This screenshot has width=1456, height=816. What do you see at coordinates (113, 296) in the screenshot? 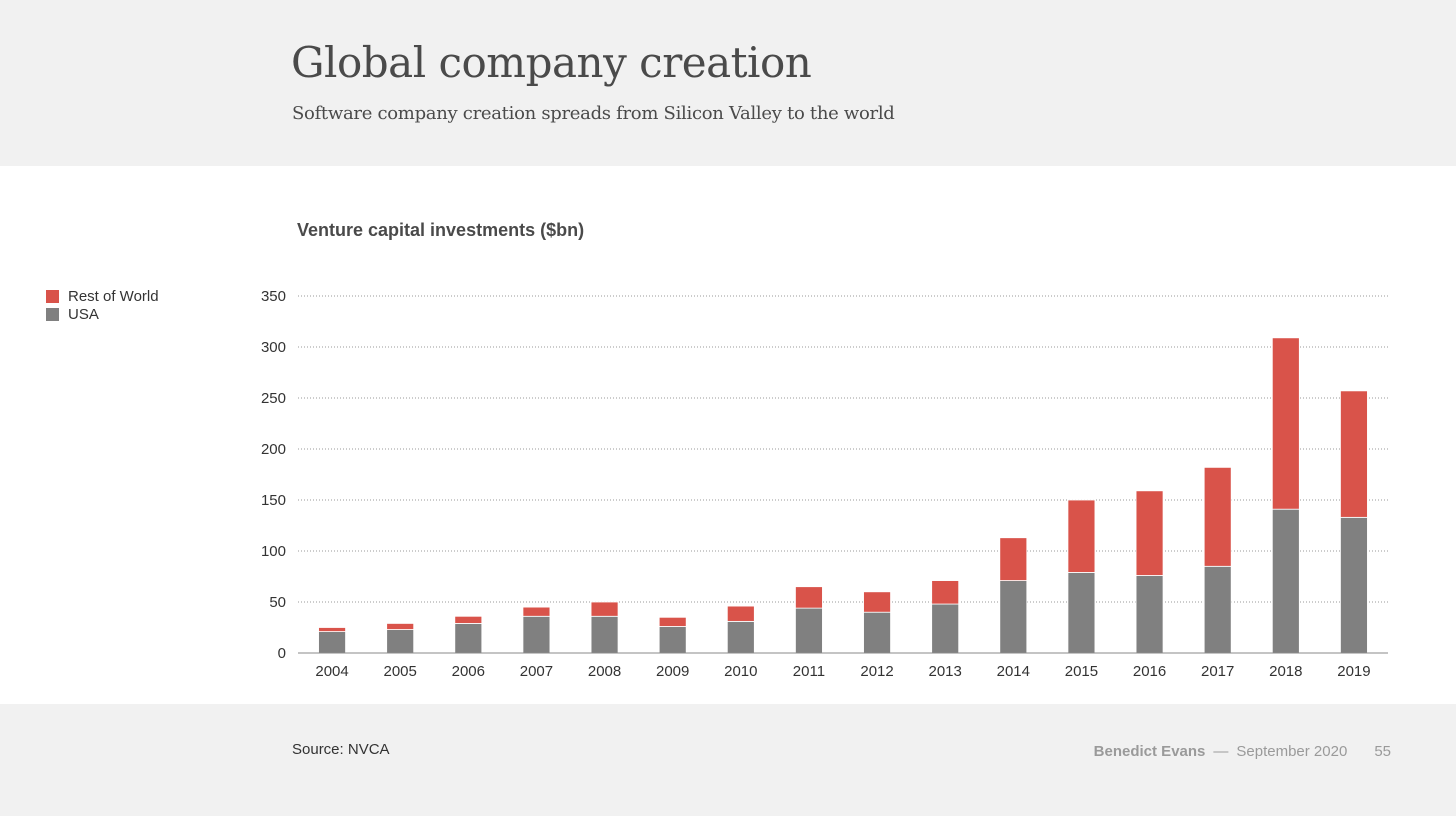
I see `legend-label: Rest of World` at bounding box center [113, 296].